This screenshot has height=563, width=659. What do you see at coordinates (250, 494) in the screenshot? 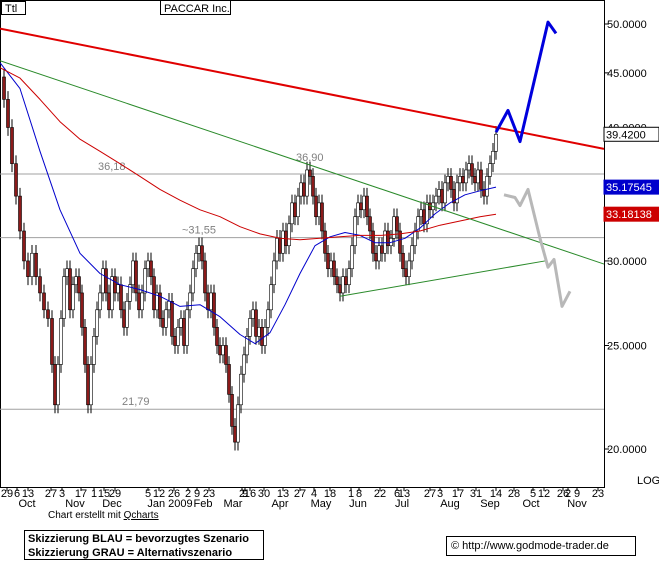
I see `x-tick-label: 16` at bounding box center [250, 494].